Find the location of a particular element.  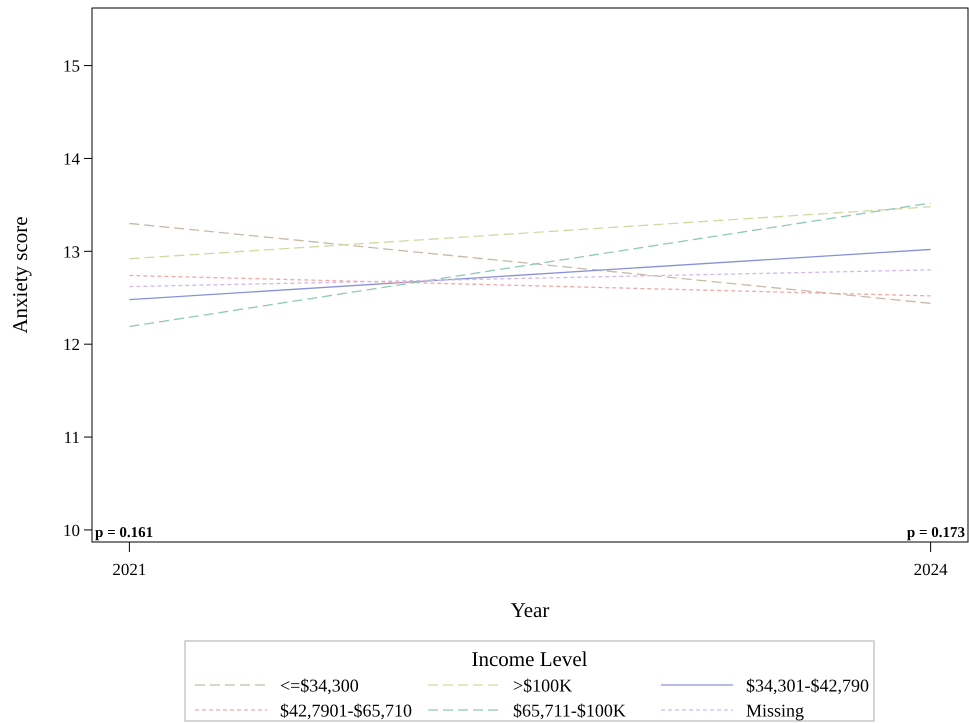

y-tick-label: 12 is located at coordinates (71, 344).